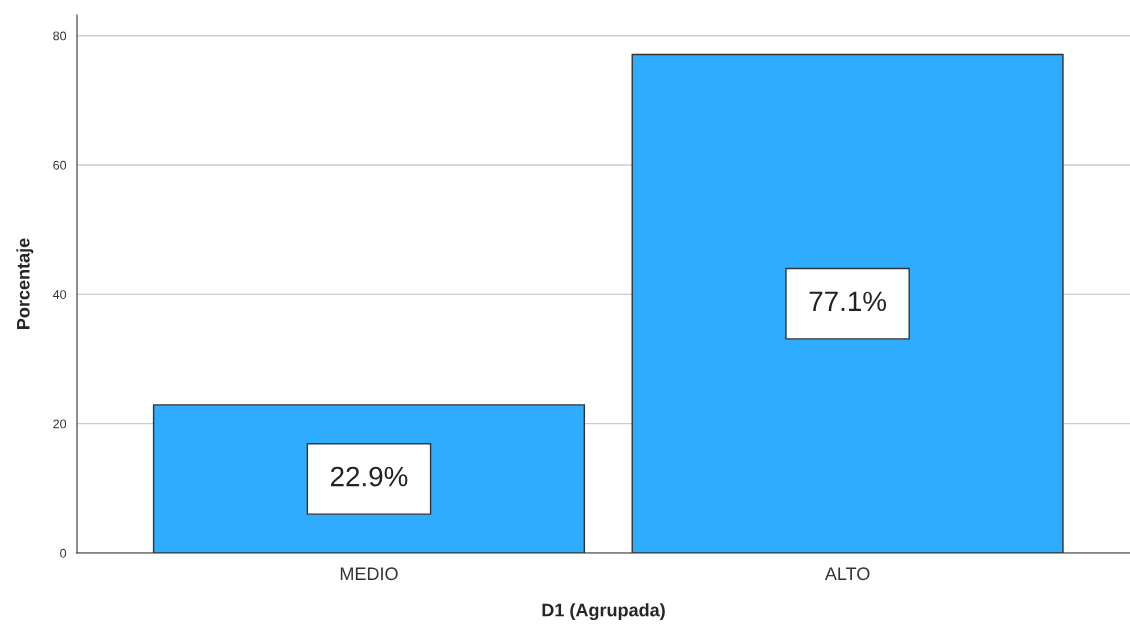 The height and width of the screenshot is (631, 1130). Describe the element at coordinates (59, 294) in the screenshot. I see `y-tick-label: 40` at that location.